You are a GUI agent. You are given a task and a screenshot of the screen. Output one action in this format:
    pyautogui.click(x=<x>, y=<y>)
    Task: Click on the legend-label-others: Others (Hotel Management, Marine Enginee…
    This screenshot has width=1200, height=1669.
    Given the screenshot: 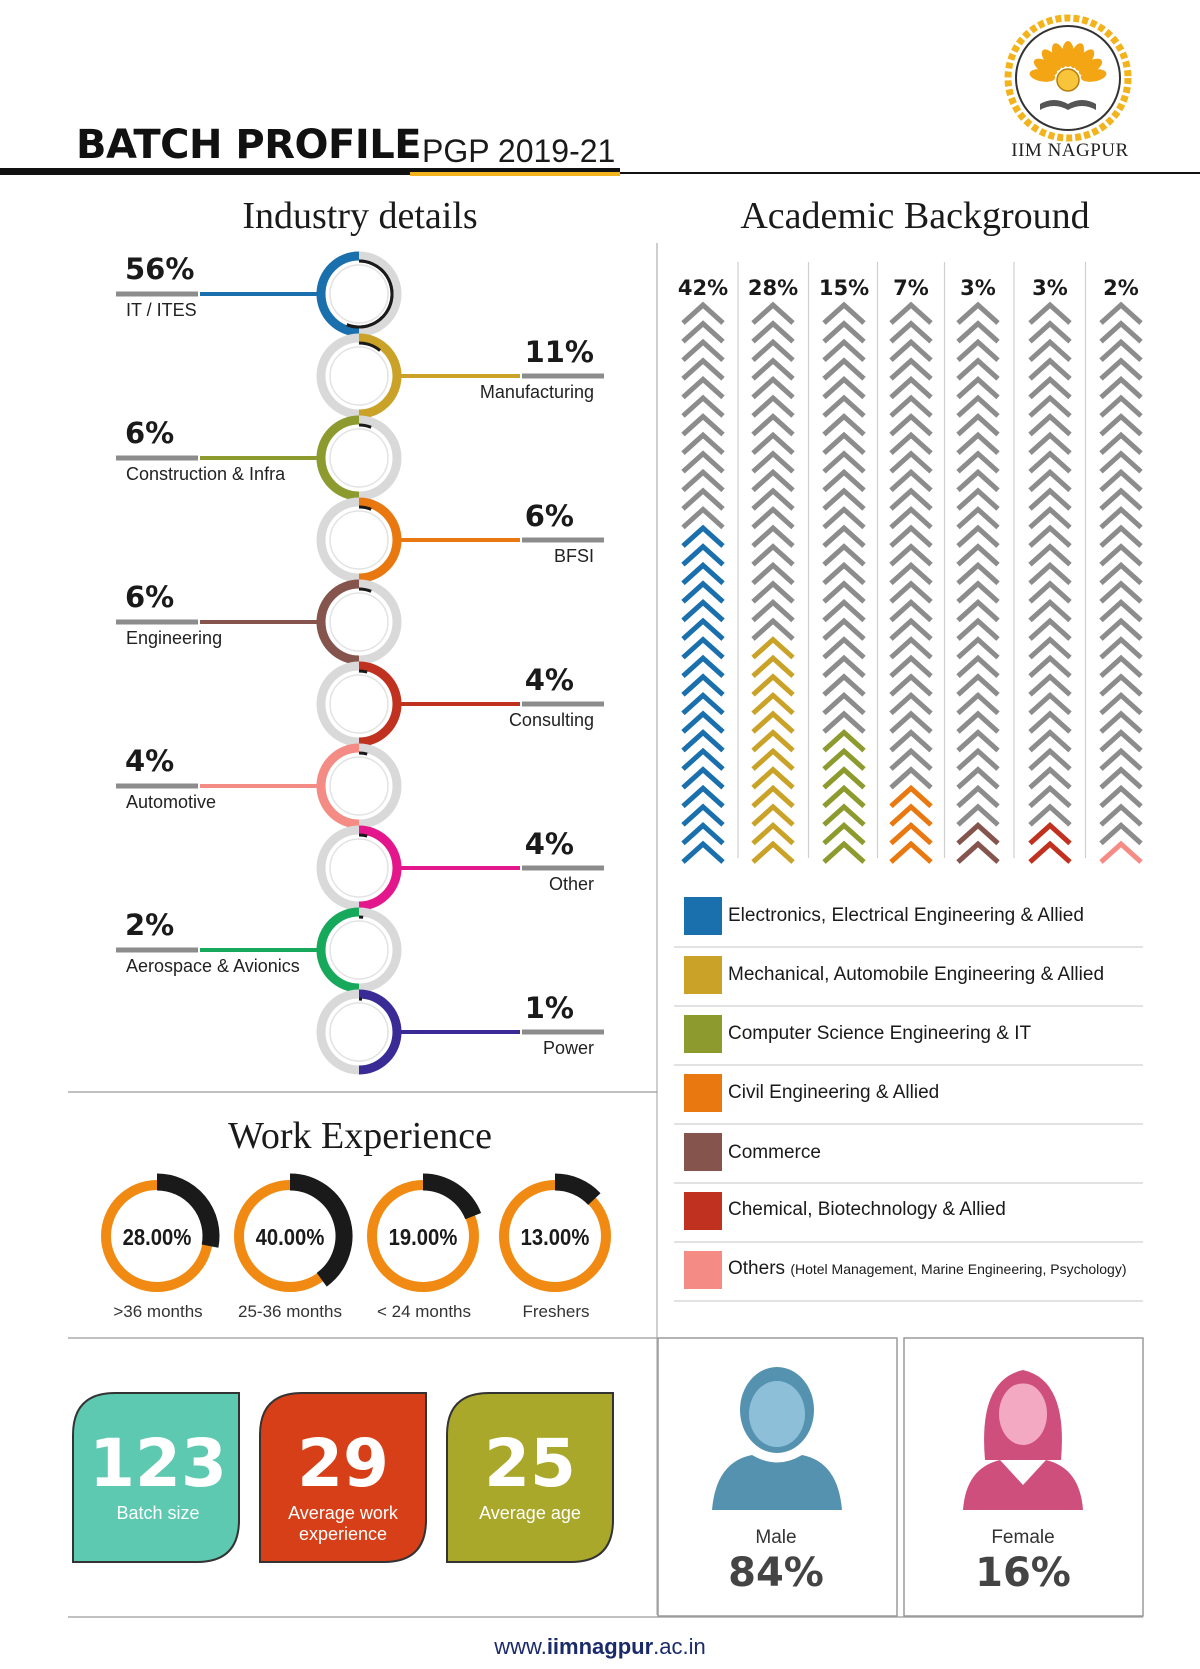 What is the action you would take?
    pyautogui.click(x=927, y=1269)
    